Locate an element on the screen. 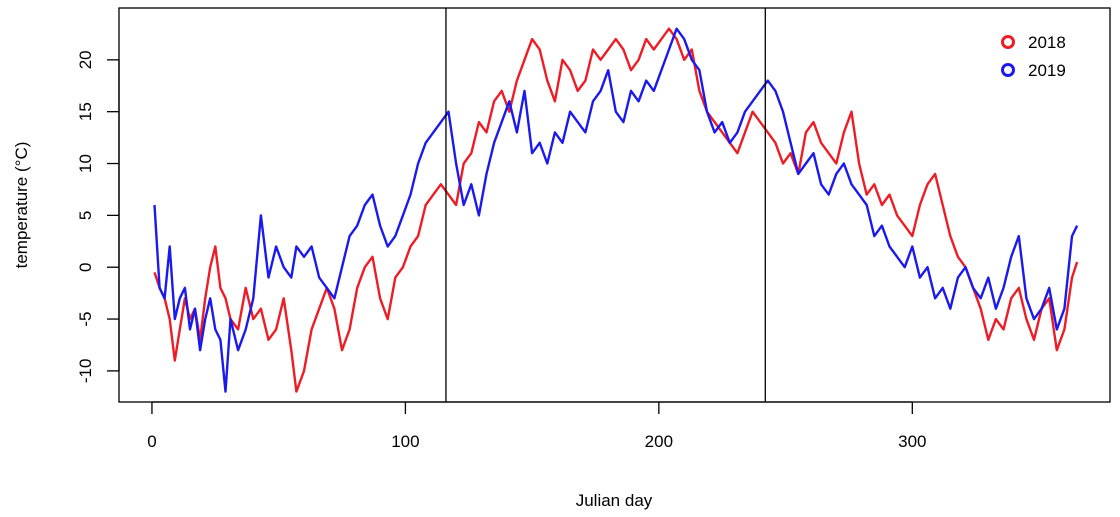 The height and width of the screenshot is (517, 1120). y-tick-label-10: 10 is located at coordinates (85, 163).